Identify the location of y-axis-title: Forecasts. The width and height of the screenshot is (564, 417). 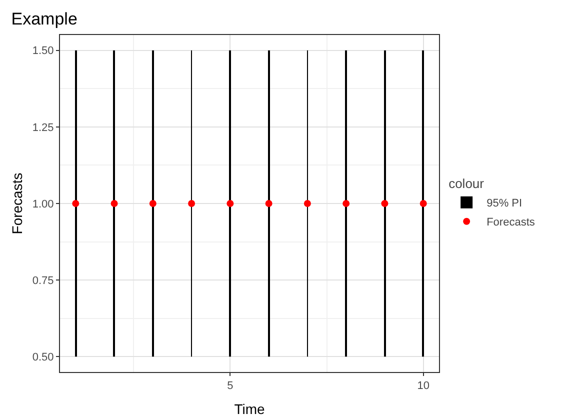
(17, 203).